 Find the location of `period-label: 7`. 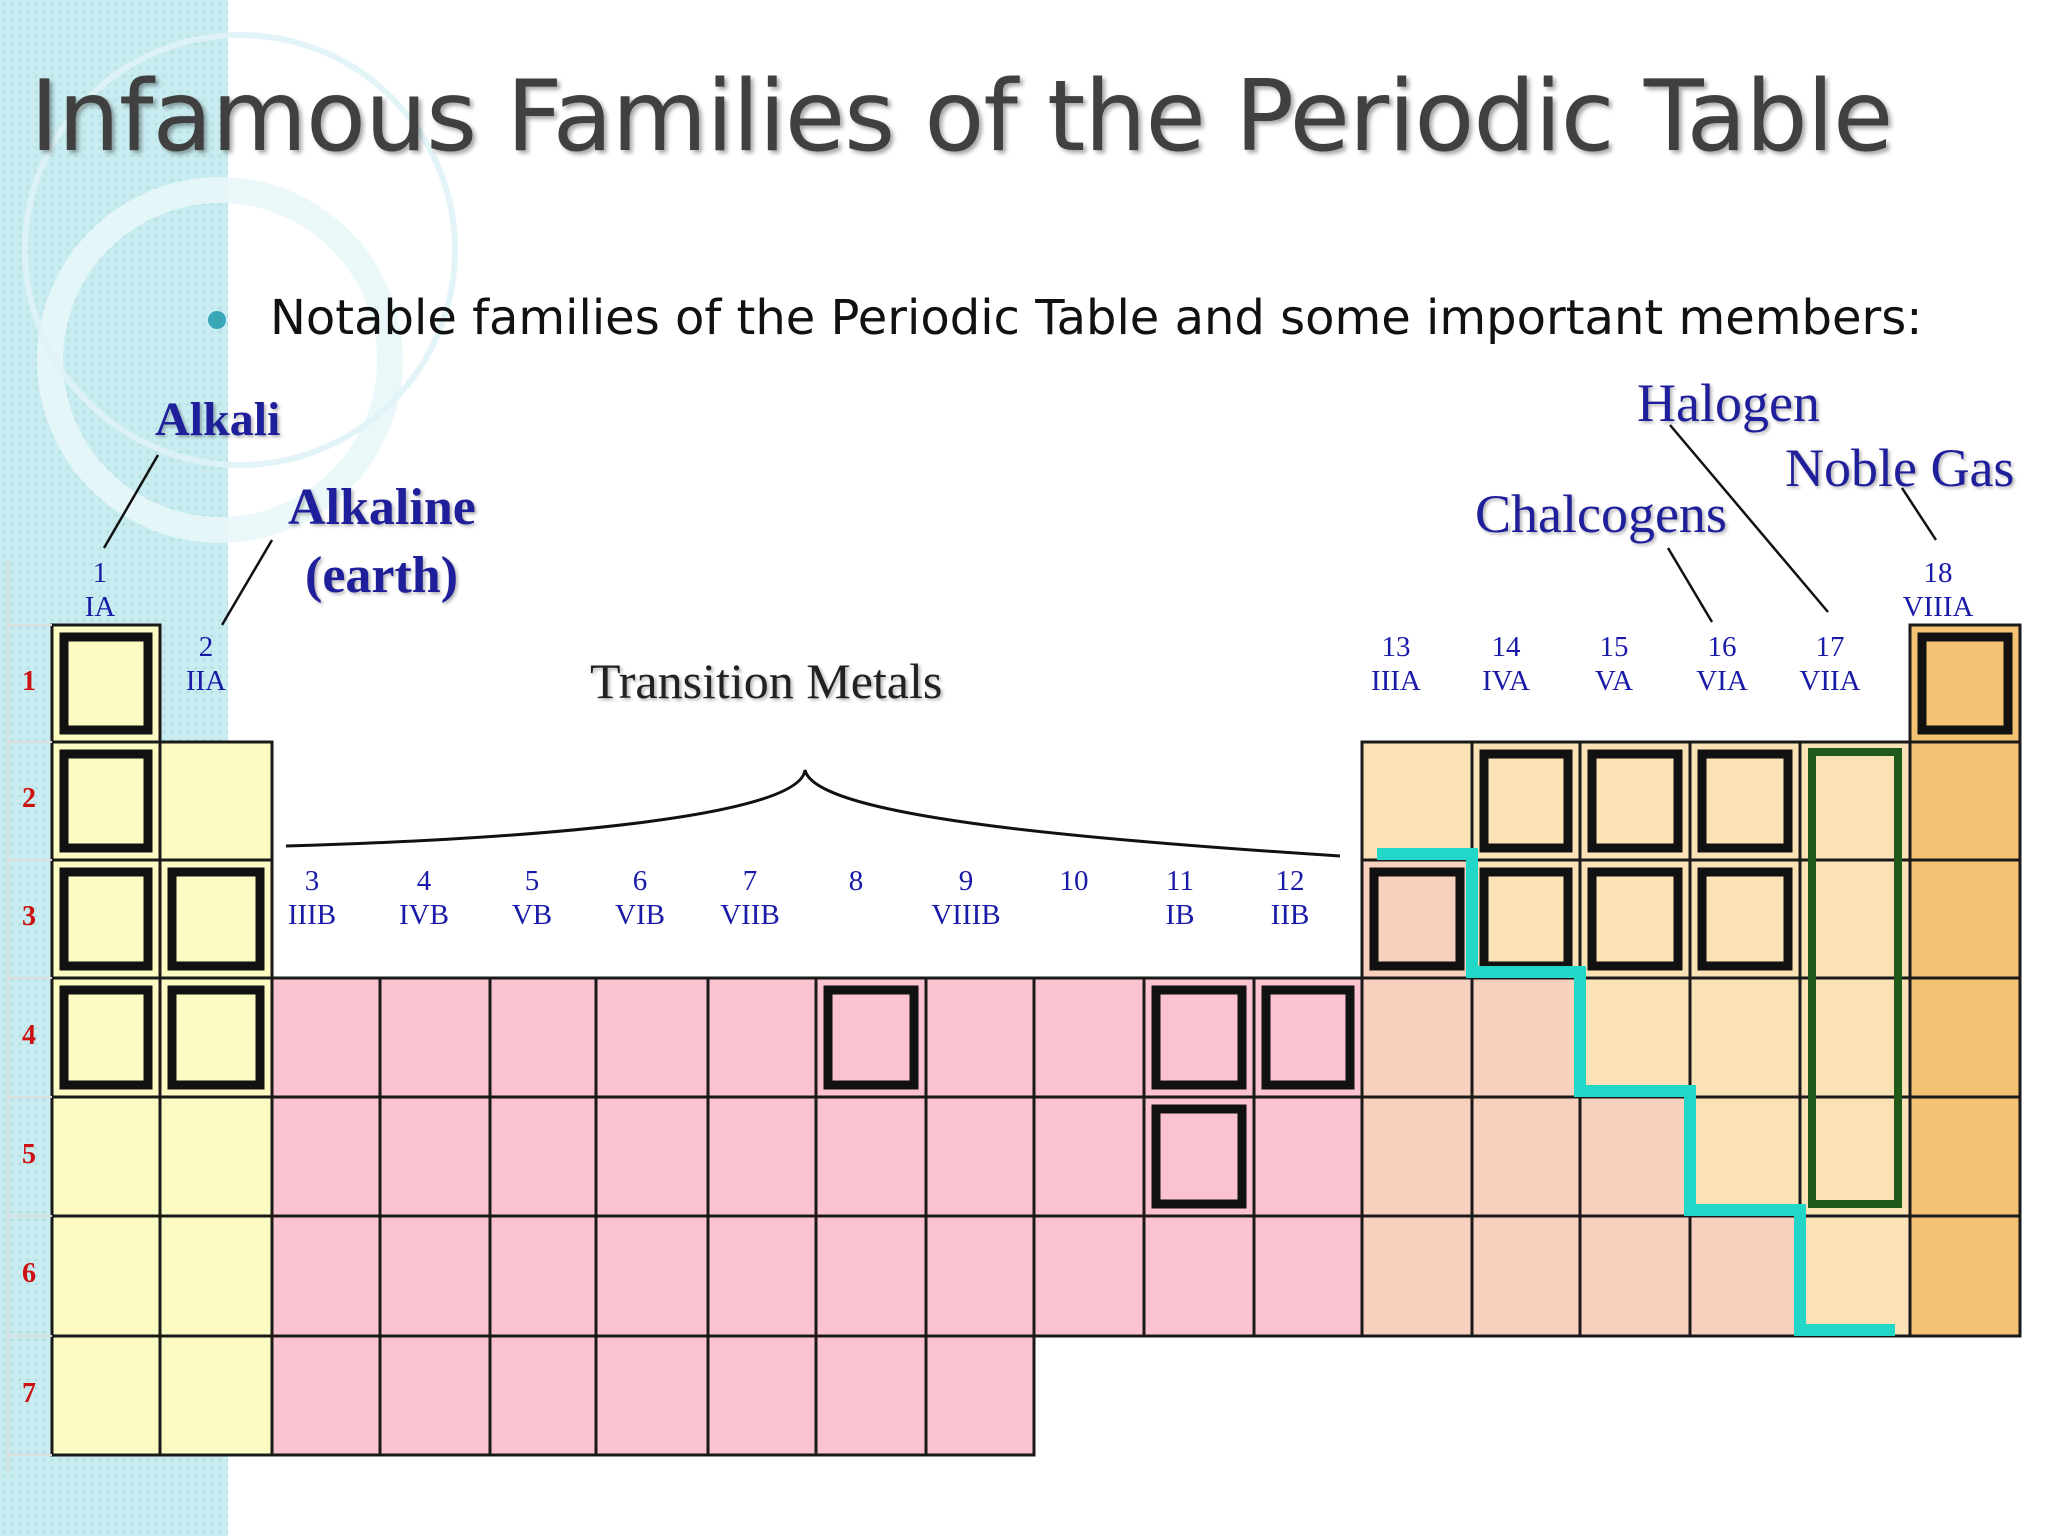

period-label: 7 is located at coordinates (29, 1393).